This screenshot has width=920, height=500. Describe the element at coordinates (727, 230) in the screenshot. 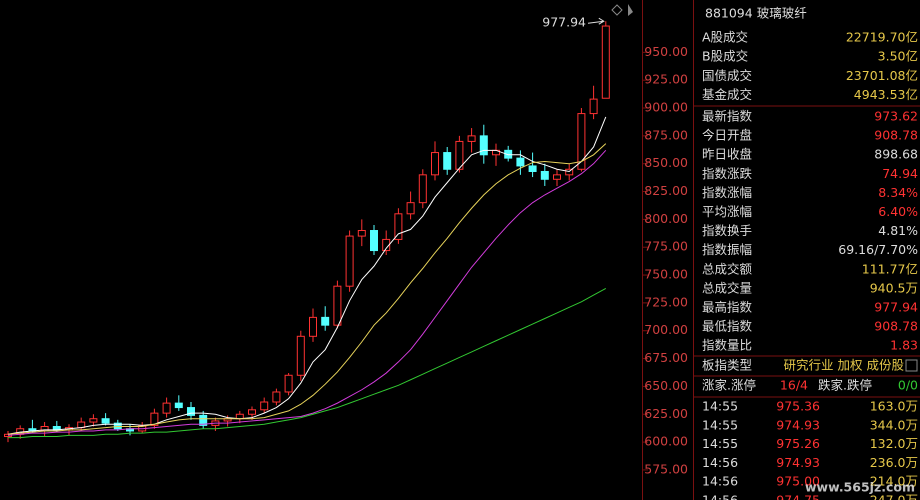

I see `row-label: 指数换手` at that location.